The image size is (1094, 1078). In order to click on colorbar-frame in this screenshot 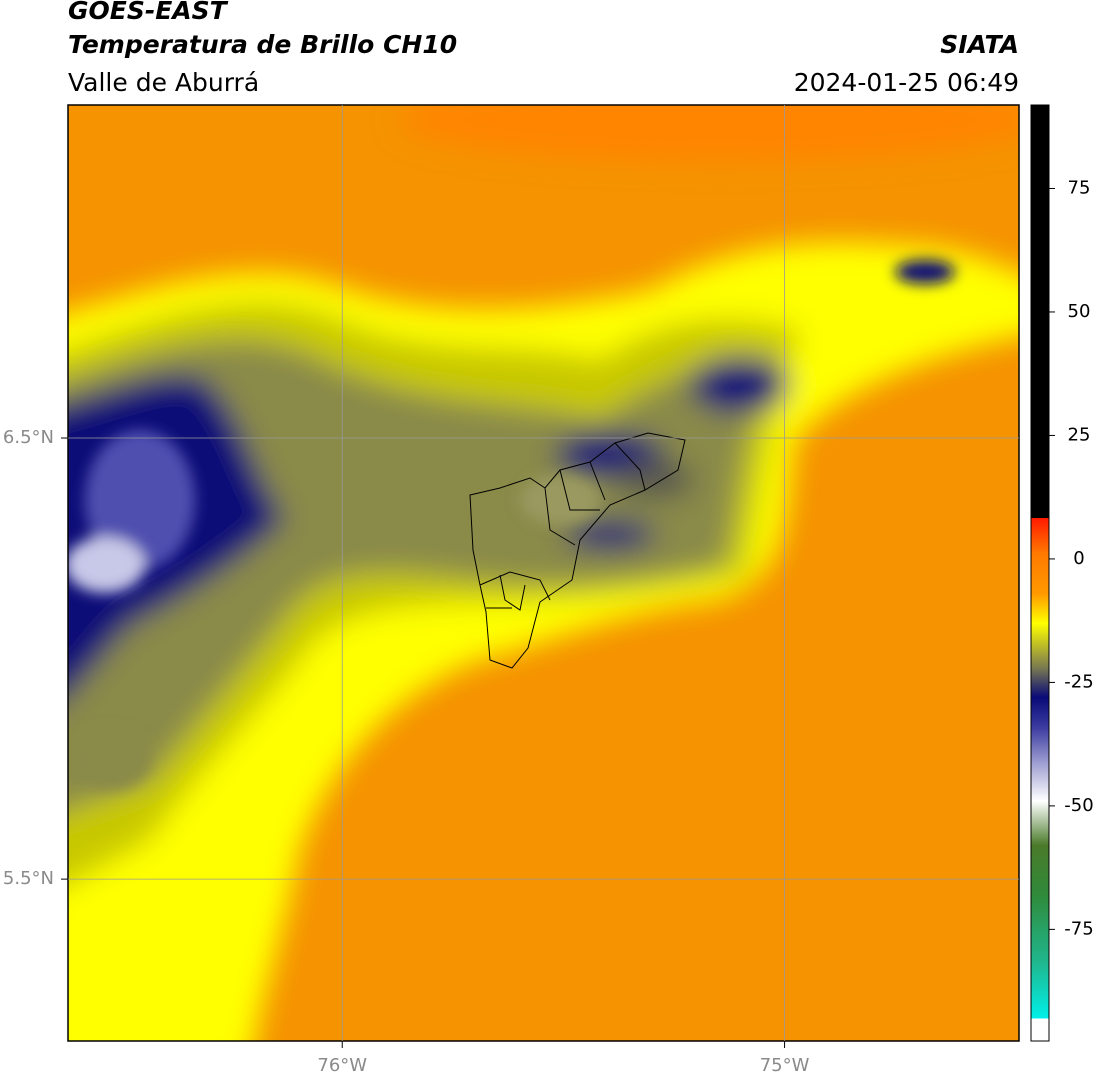, I will do `click(1040, 573)`.